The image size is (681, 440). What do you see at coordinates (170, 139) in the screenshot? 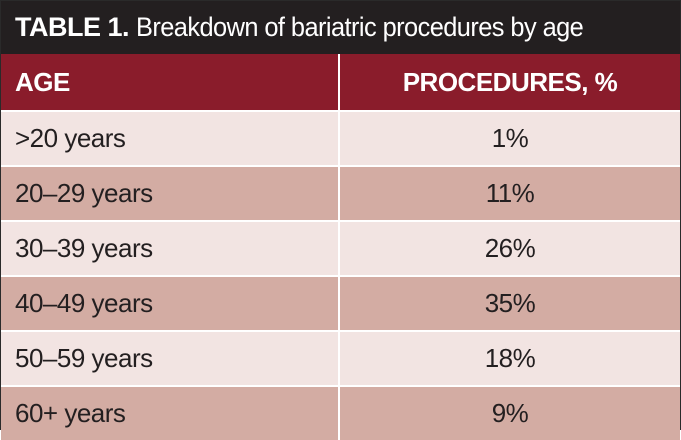
I see `age-cell: >20 years` at bounding box center [170, 139].